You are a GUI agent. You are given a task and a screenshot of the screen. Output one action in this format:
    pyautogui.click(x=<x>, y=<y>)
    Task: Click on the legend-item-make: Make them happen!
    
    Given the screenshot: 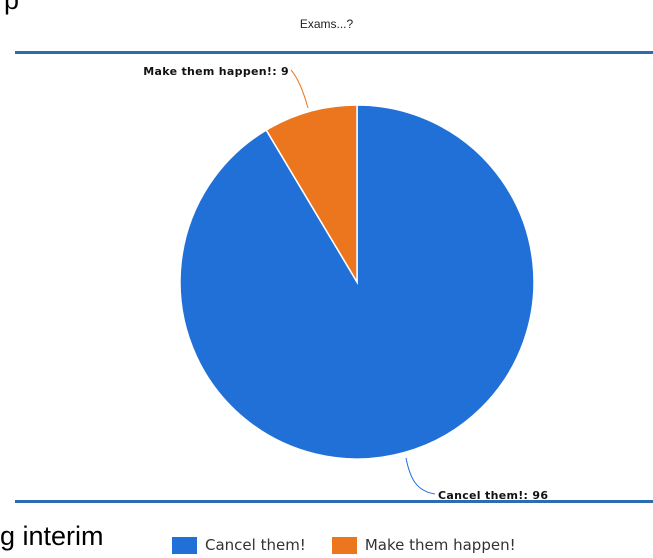 What is the action you would take?
    pyautogui.click(x=423, y=545)
    